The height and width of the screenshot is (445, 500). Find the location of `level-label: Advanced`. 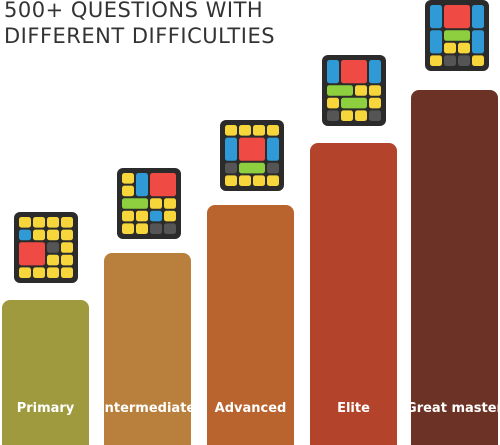

level-label: Advanced is located at coordinates (251, 408).